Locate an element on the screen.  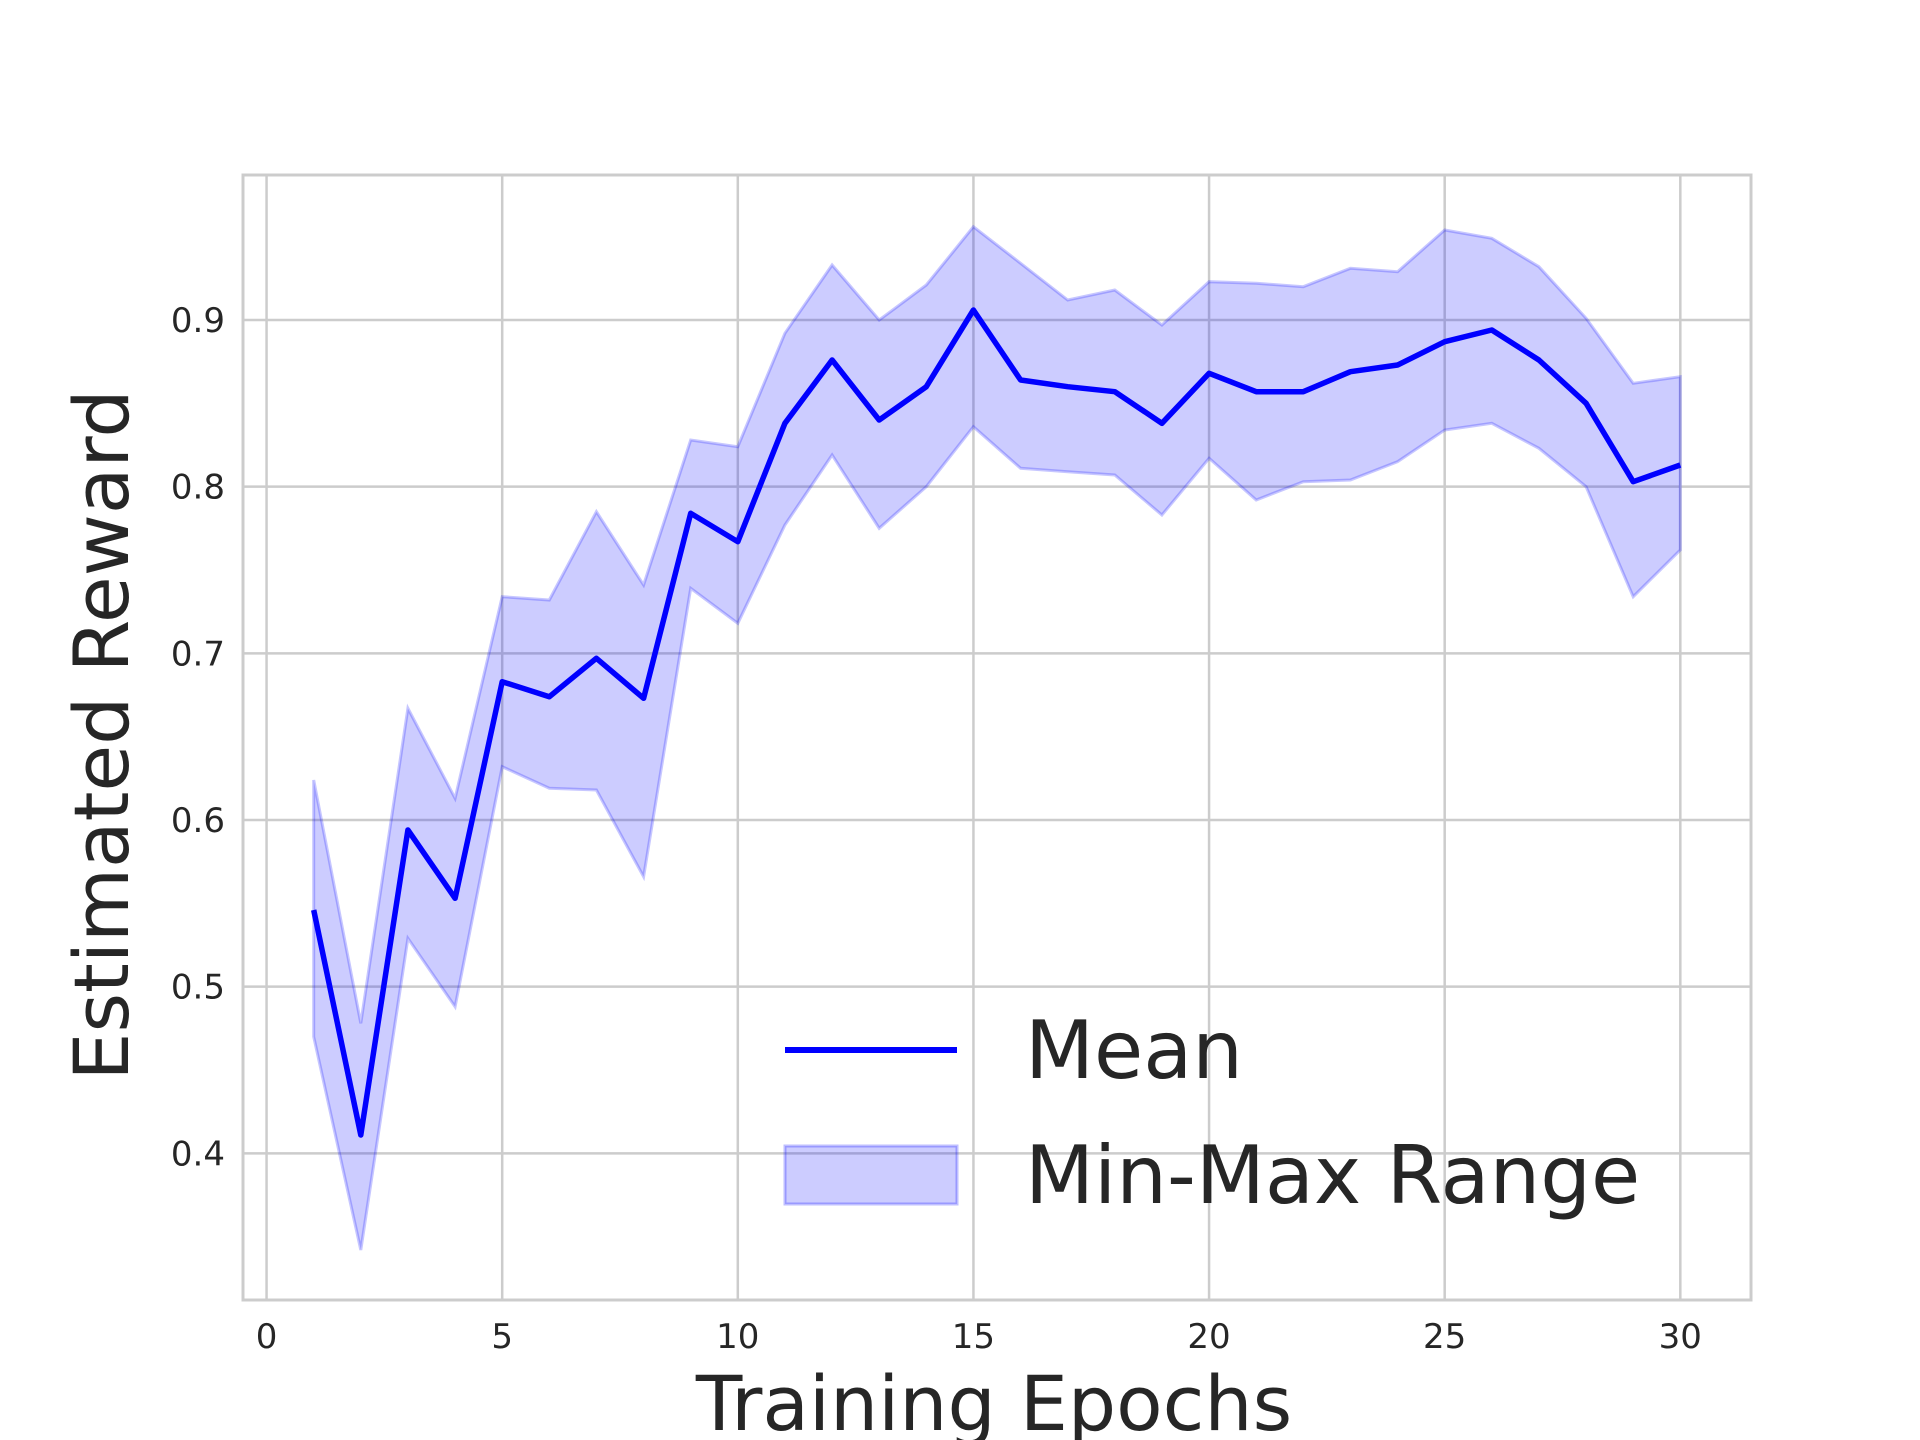
legend-range-label: Min-Max Range is located at coordinates (1332, 1175).